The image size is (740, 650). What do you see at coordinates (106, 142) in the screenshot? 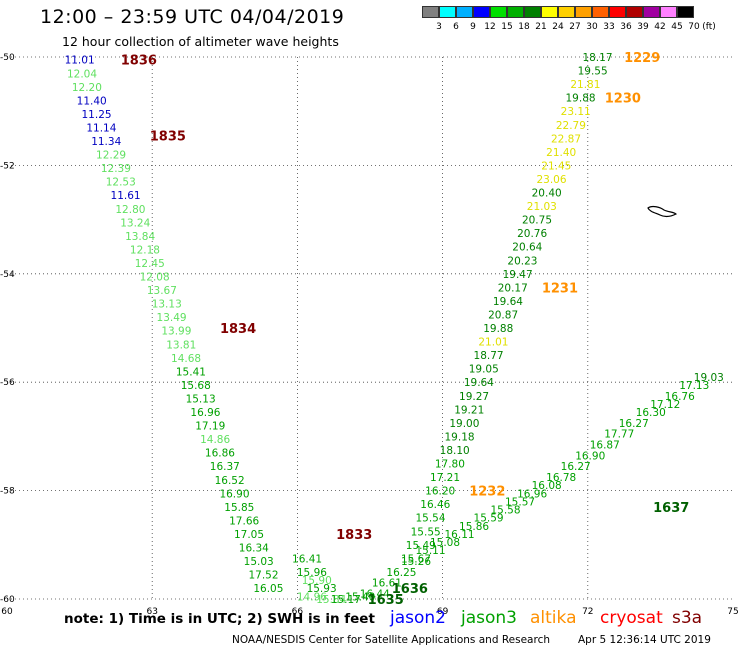
I see `swh-value: 11.34` at bounding box center [106, 142].